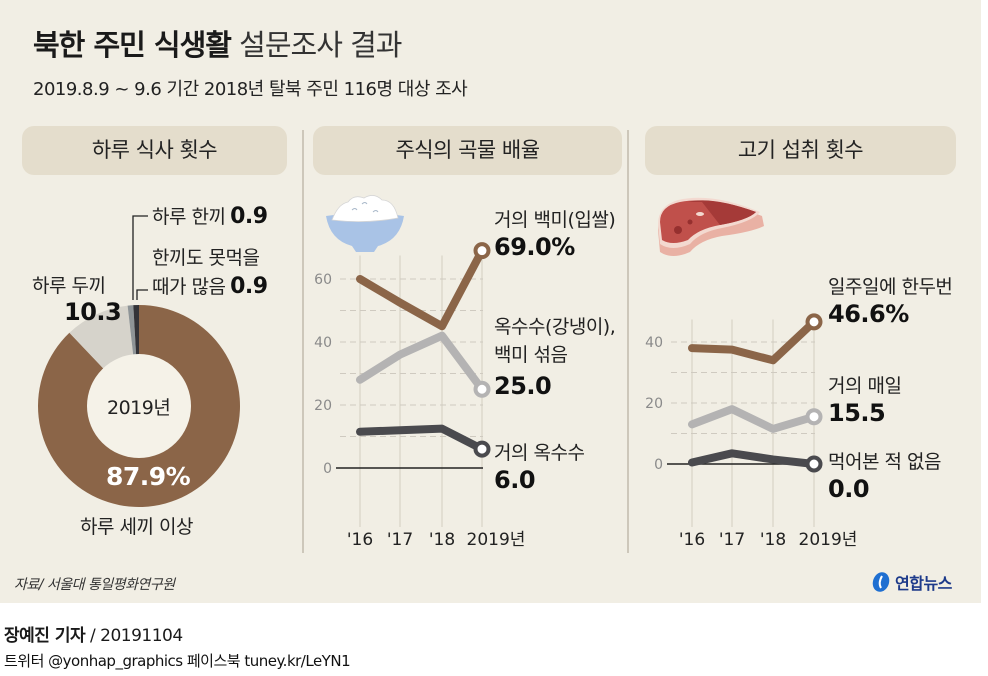  Describe the element at coordinates (923, 583) in the screenshot. I see `yonhap-logo-text: 연합뉴스` at that location.